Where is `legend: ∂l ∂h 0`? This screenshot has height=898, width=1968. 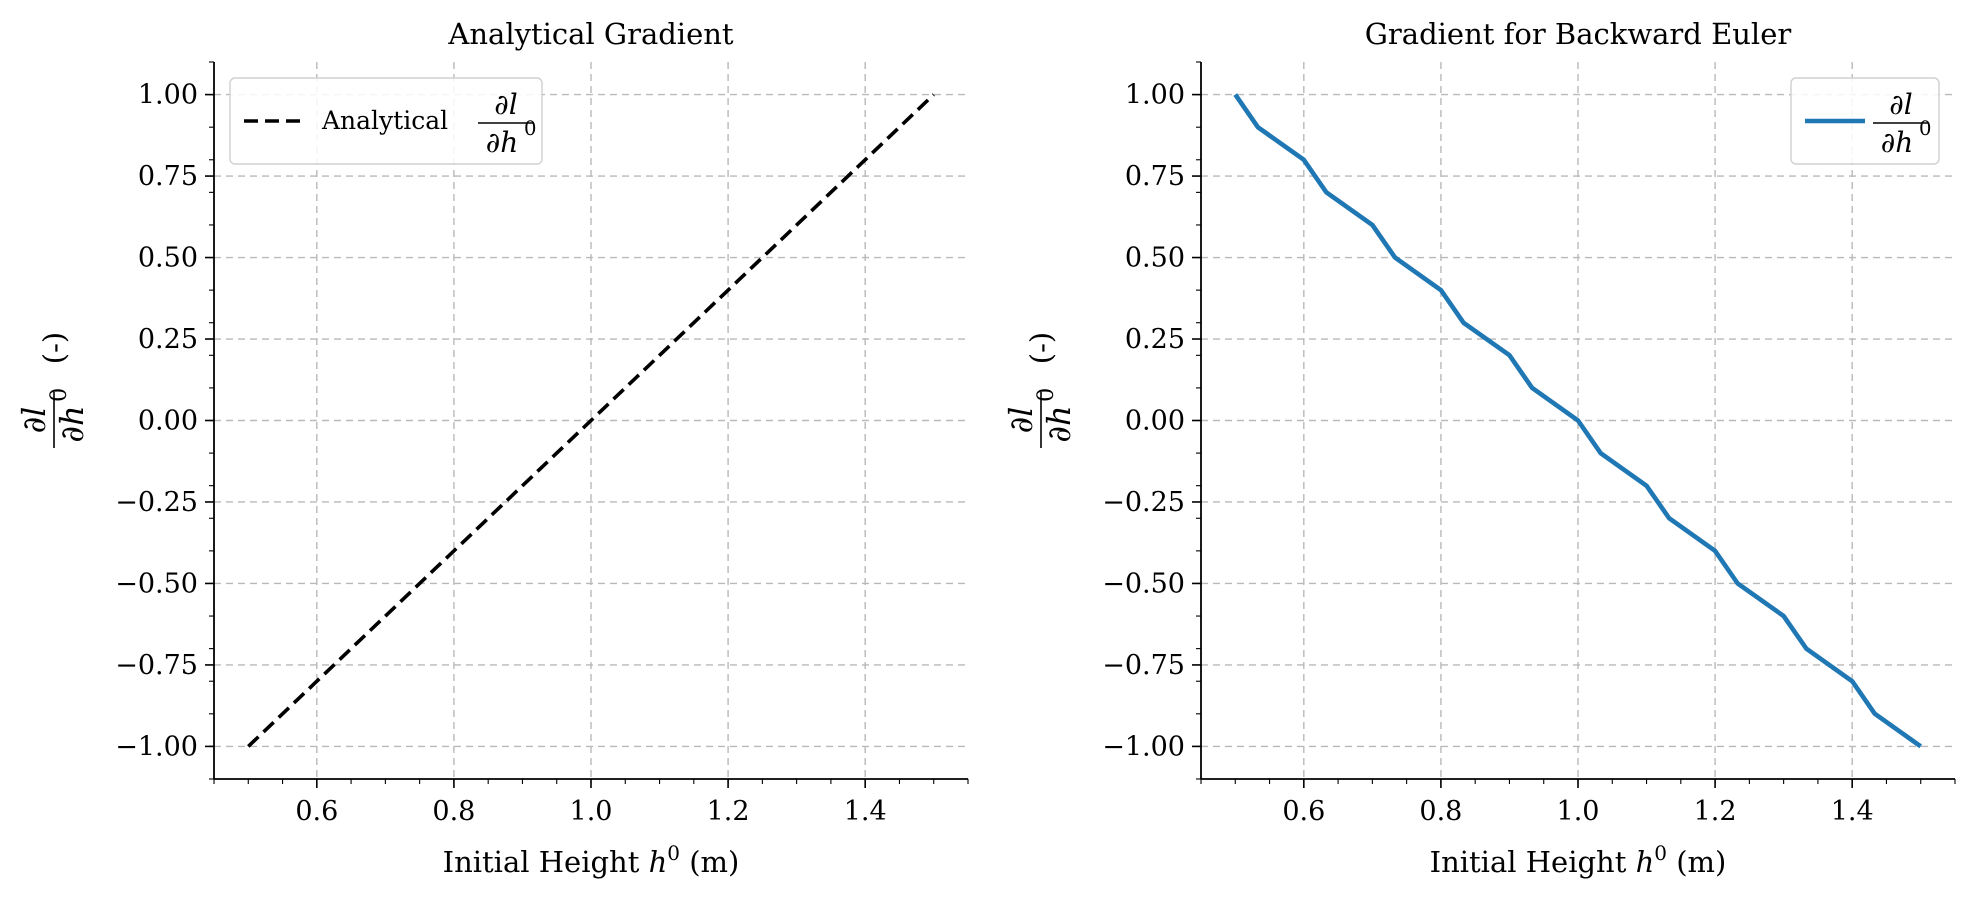 legend: ∂l ∂h 0 is located at coordinates (1865, 121).